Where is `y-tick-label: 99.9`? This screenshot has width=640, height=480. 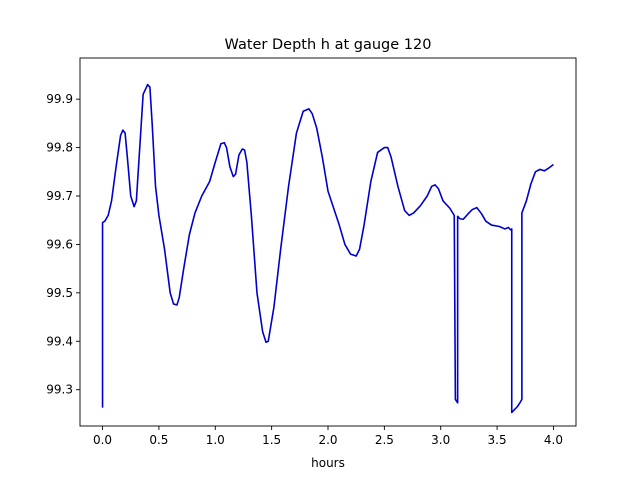
y-tick-label: 99.9 is located at coordinates (59, 99).